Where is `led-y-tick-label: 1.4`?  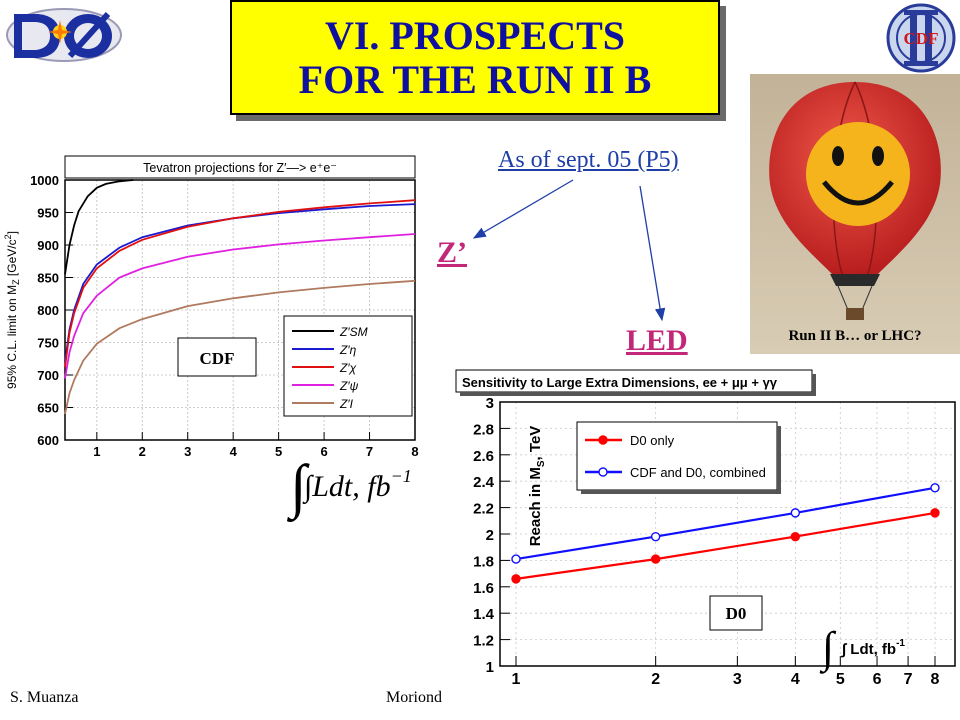 led-y-tick-label: 1.4 is located at coordinates (484, 614).